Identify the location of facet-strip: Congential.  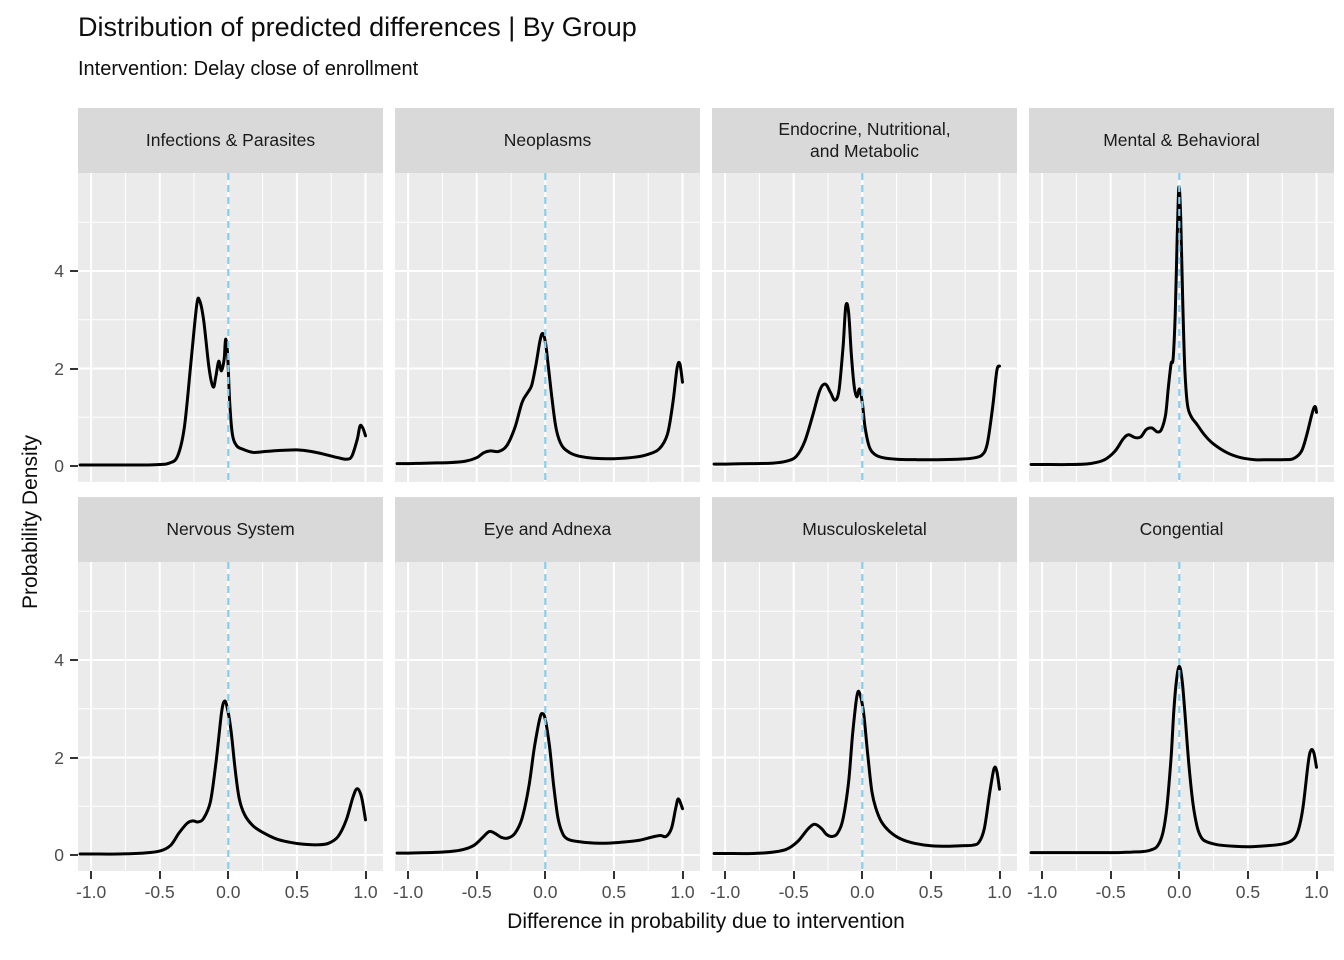
(1181, 529).